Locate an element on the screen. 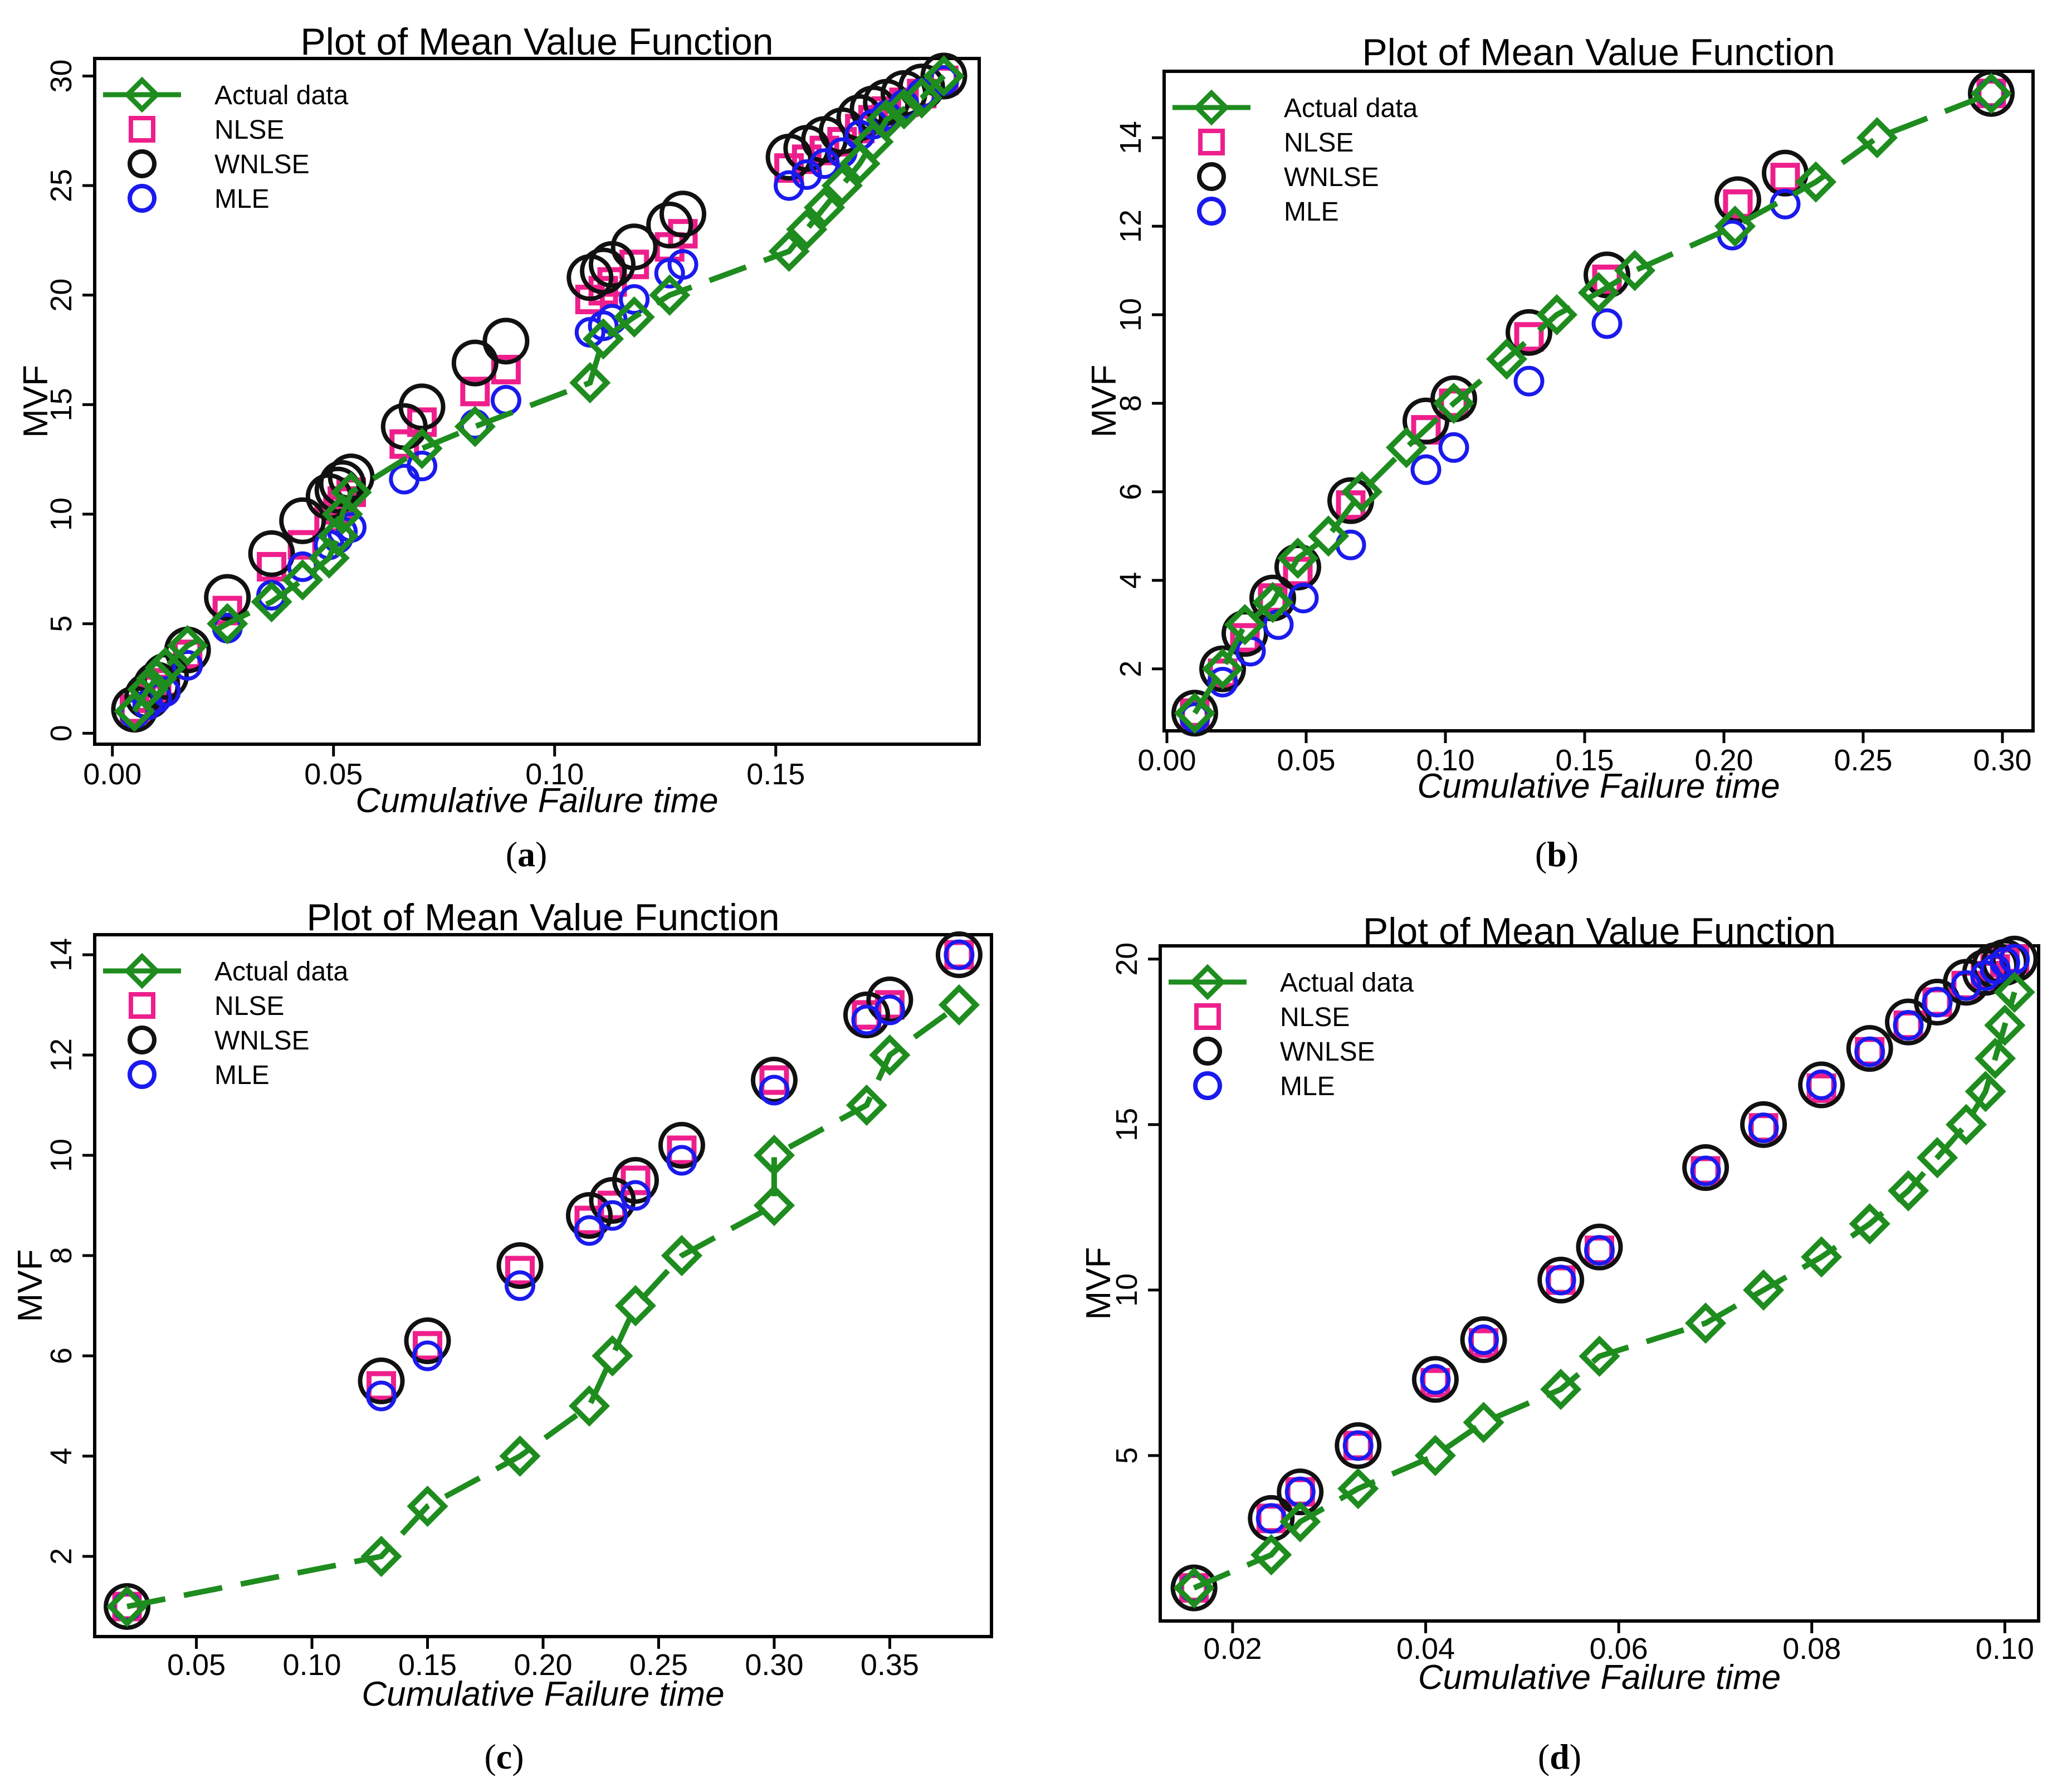  x-tick-label: 0.00 is located at coordinates (112, 774).